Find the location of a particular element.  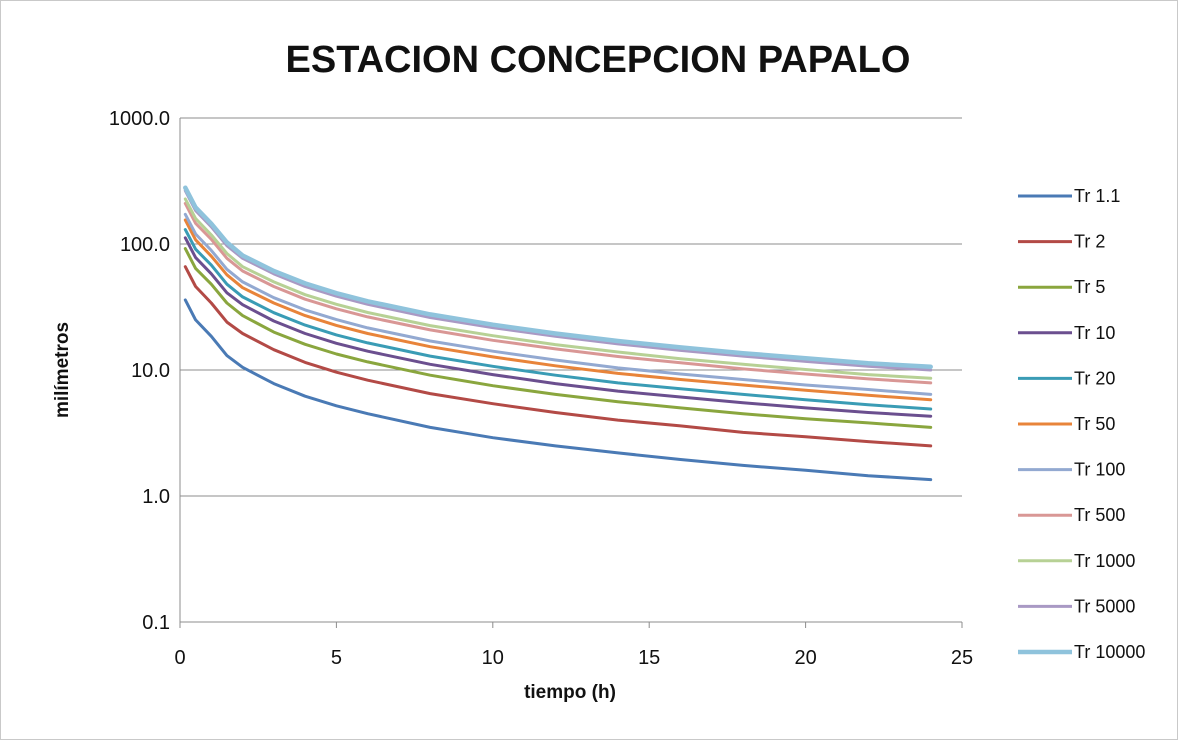

y-tick-label: 100.0 is located at coordinates (145, 245).